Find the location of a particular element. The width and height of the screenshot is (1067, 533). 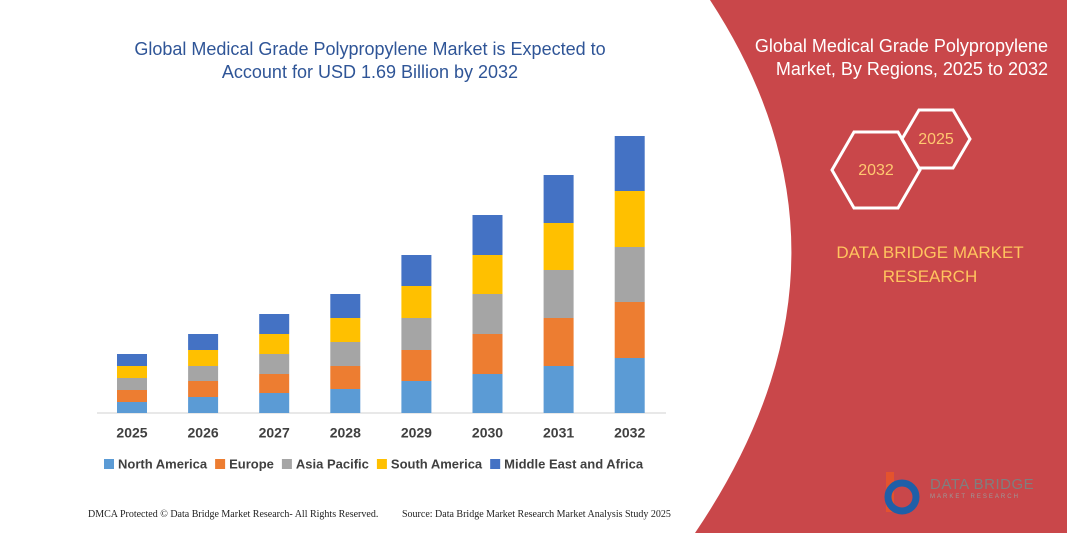

legend-label: Middle East and Africa is located at coordinates (574, 463).